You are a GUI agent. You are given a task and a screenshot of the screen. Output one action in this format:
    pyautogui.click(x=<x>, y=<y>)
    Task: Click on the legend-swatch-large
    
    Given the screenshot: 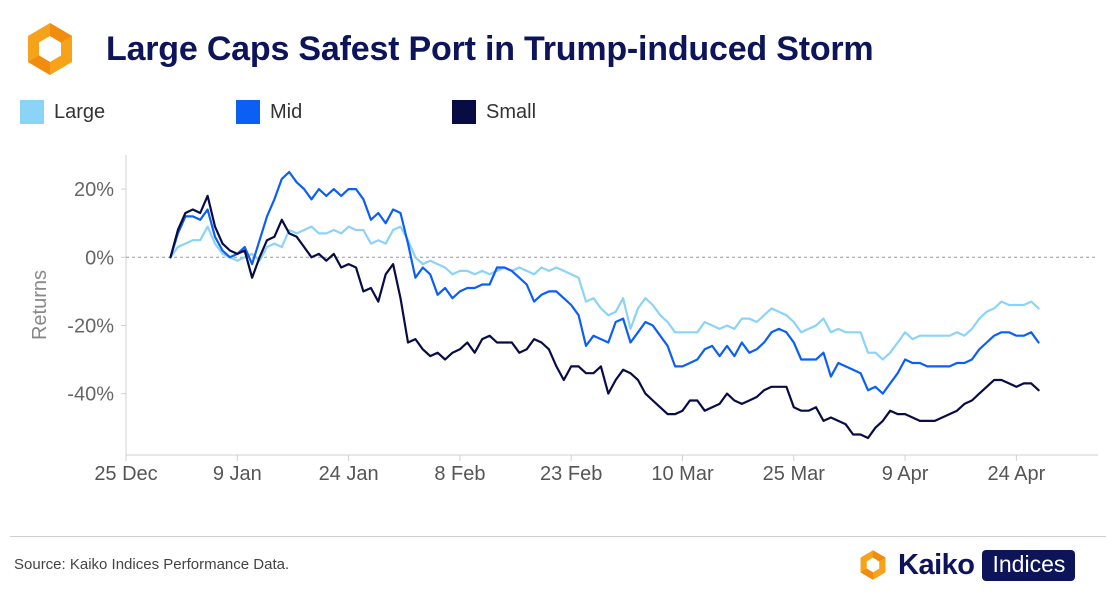 What is the action you would take?
    pyautogui.click(x=32, y=112)
    